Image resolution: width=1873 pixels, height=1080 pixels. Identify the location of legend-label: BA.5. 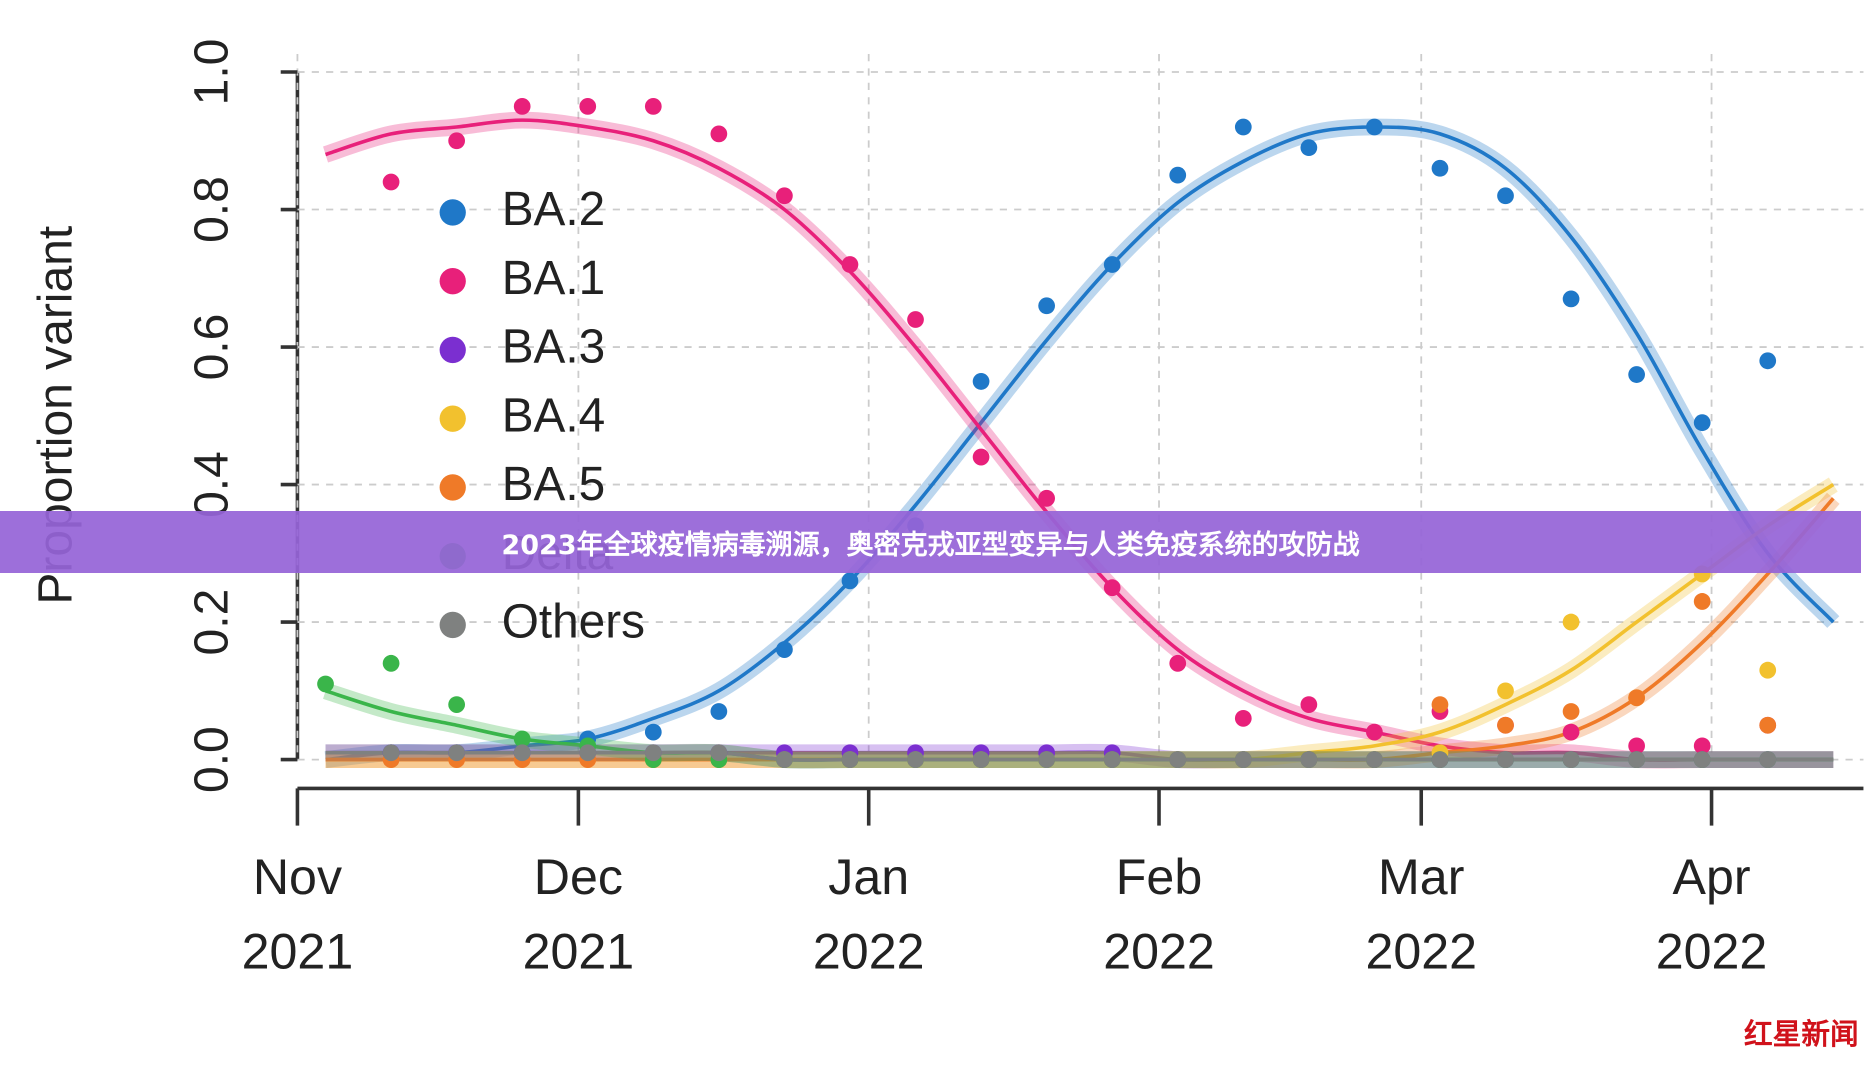
(554, 484).